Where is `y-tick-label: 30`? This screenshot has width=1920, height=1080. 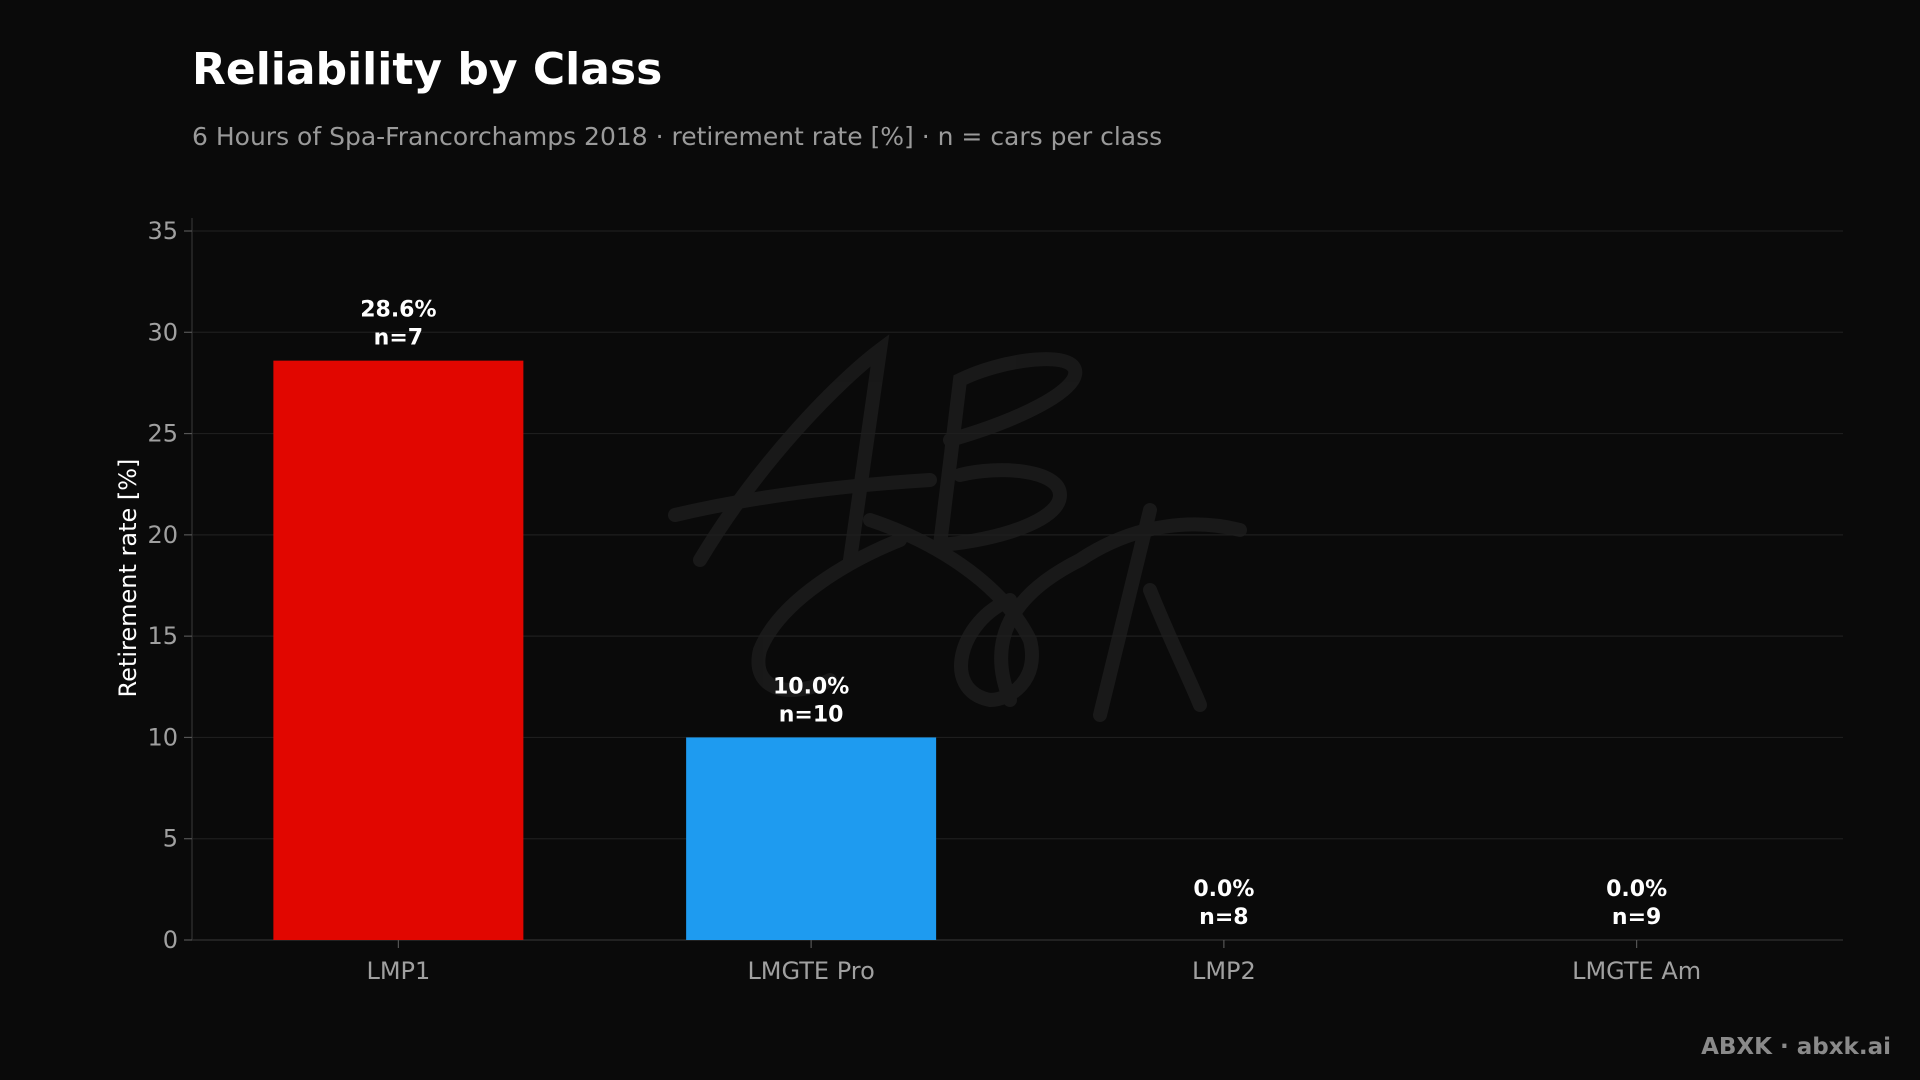 y-tick-label: 30 is located at coordinates (162, 332).